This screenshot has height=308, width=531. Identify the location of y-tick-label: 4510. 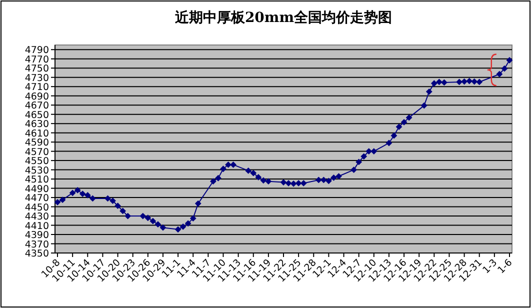
(36, 180).